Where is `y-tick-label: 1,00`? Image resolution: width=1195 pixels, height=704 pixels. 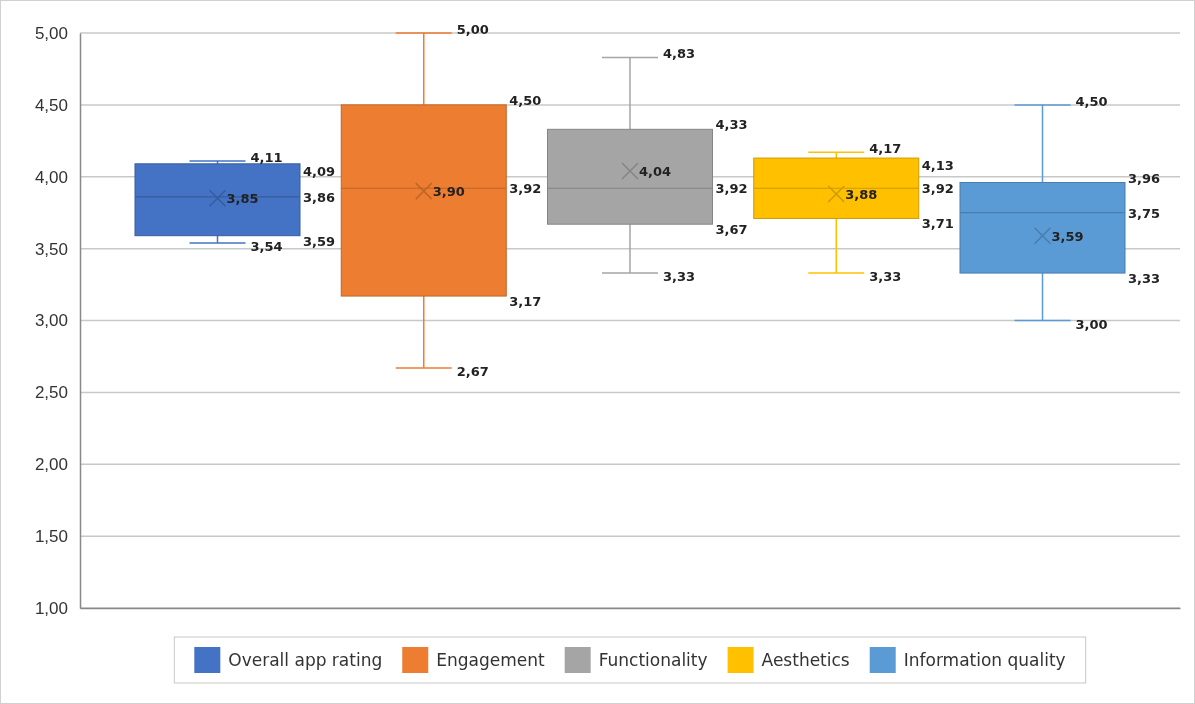
y-tick-label: 1,00 is located at coordinates (51, 608).